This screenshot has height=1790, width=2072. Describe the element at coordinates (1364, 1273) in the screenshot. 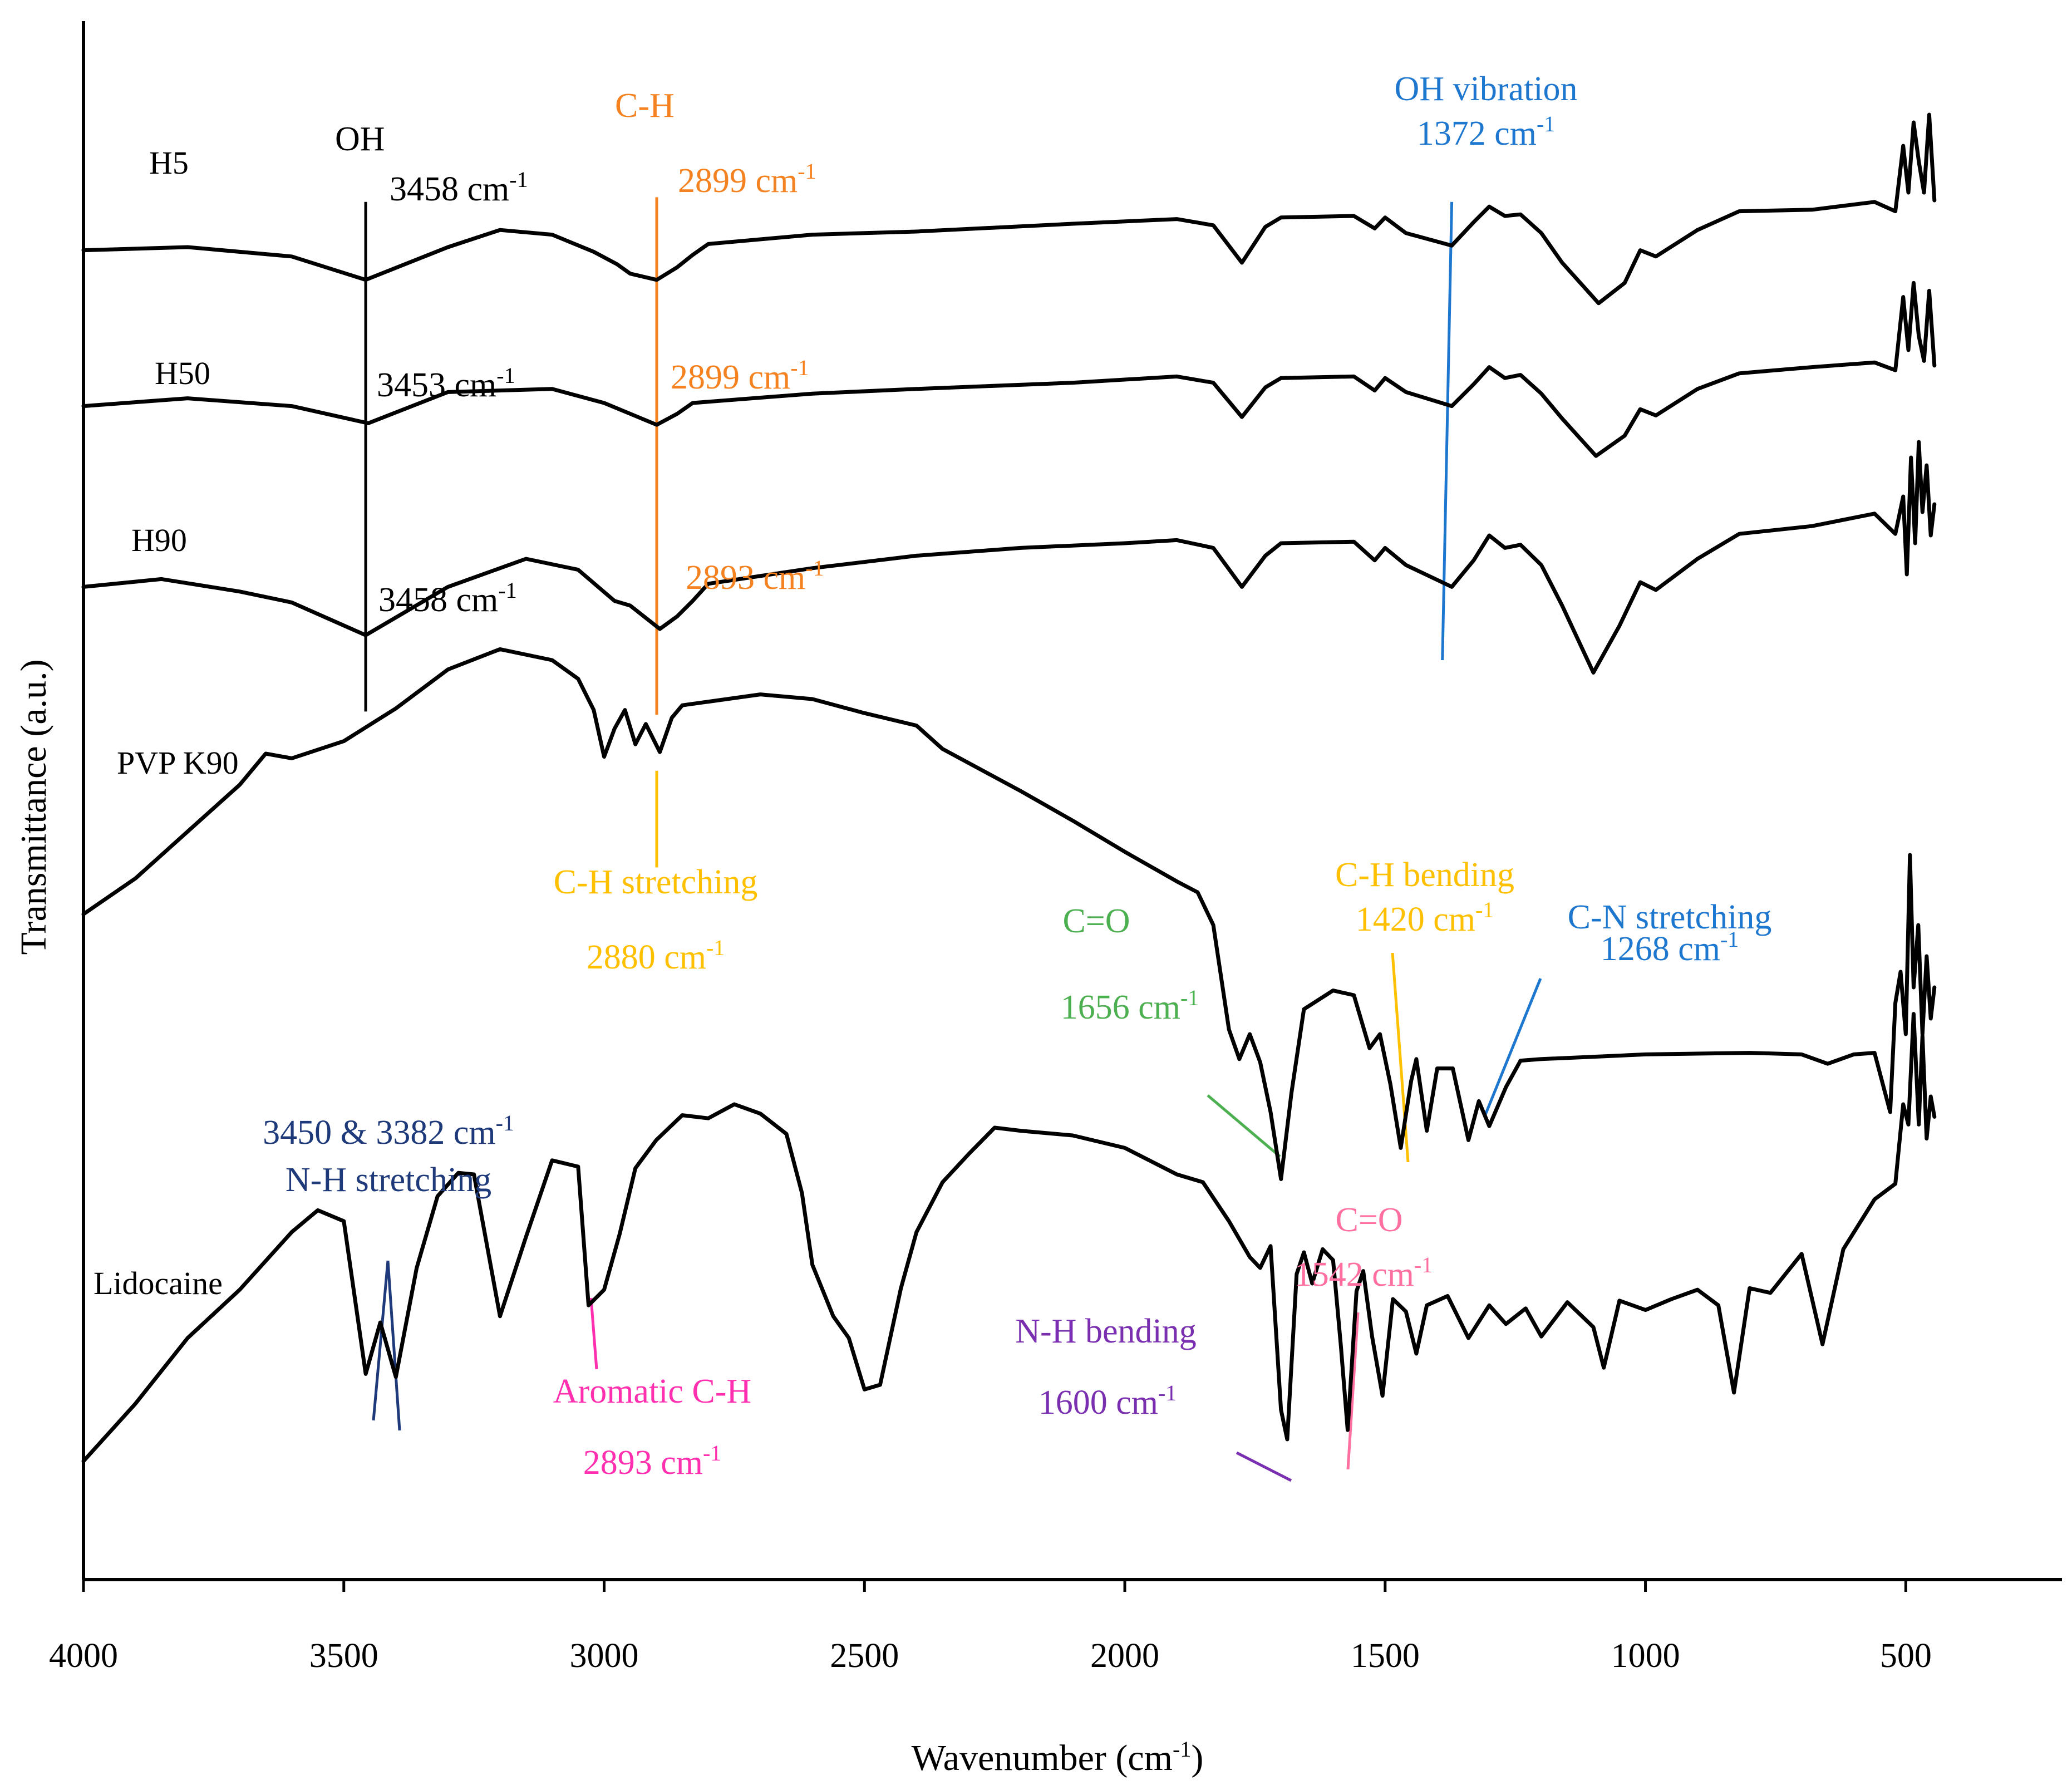

I see `co-lido-label: 1542 cm-1` at that location.